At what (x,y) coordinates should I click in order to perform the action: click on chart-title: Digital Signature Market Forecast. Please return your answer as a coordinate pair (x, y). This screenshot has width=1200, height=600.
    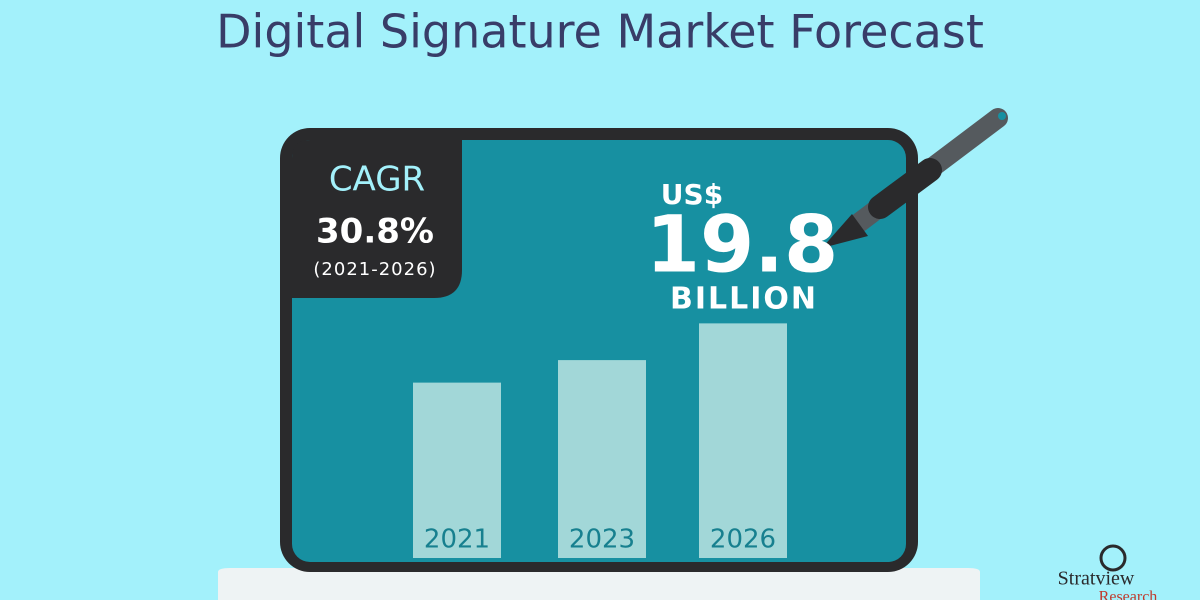
    Looking at the image, I should click on (600, 32).